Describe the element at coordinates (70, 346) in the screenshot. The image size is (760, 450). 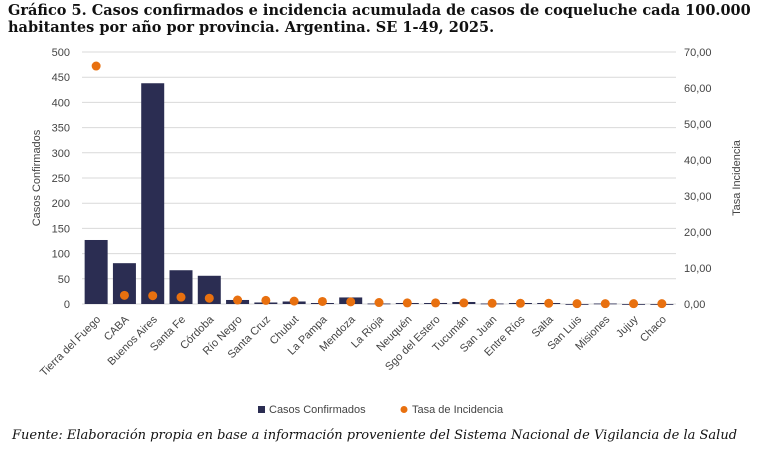
I see `x-tick-label: Tierra del Fuego` at that location.